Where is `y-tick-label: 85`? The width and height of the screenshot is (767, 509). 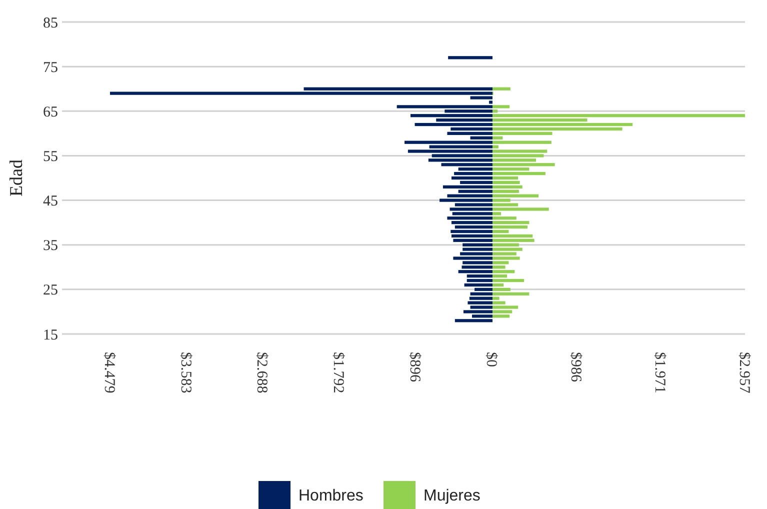 y-tick-label: 85 is located at coordinates (50, 23).